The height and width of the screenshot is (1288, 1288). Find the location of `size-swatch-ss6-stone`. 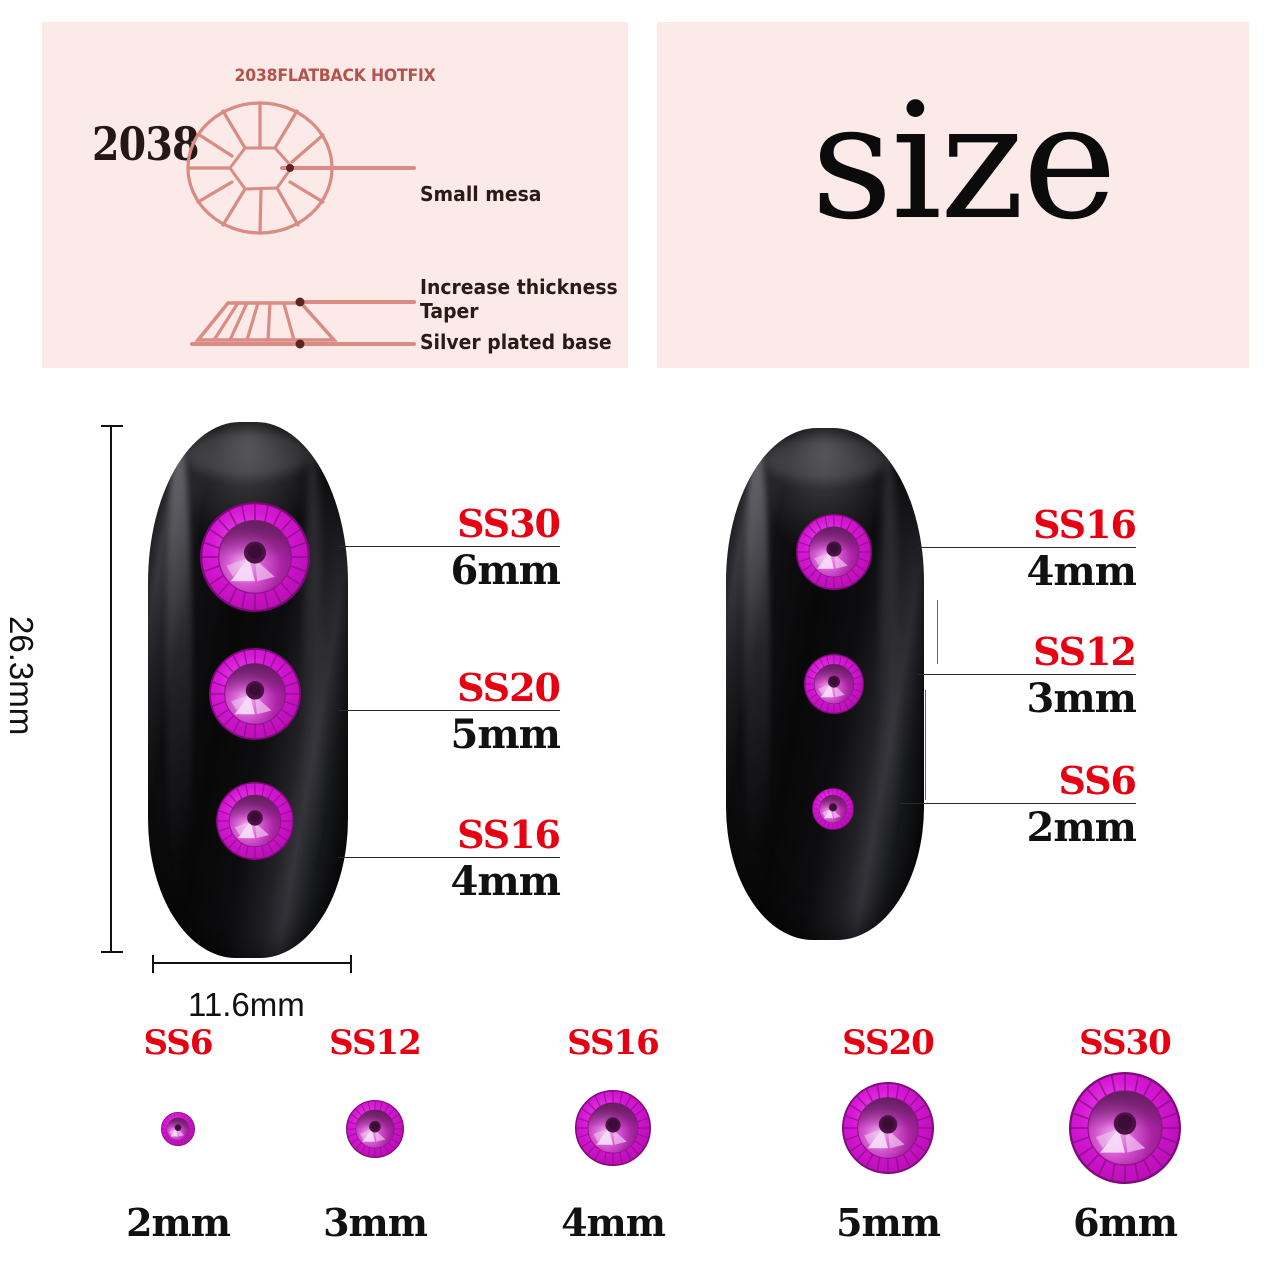

size-swatch-ss6-stone is located at coordinates (178, 1129).